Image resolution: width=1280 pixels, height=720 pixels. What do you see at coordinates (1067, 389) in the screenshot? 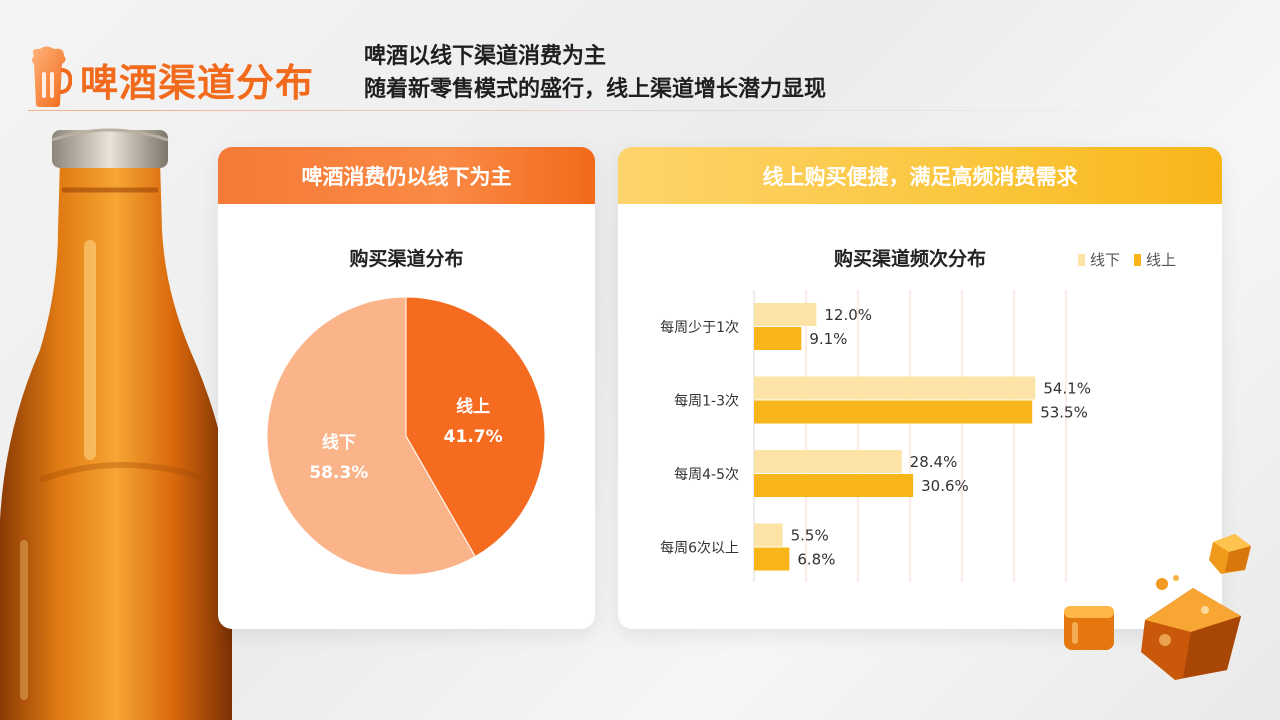
I see `bar-value-label: 54.1%` at bounding box center [1067, 389].